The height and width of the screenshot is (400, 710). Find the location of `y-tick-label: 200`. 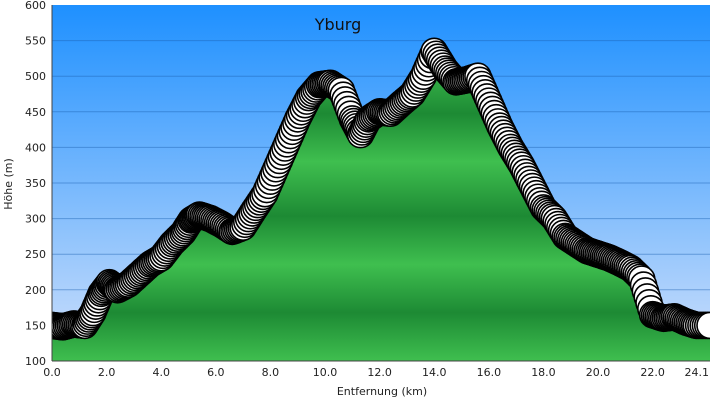

y-tick-label: 200 is located at coordinates (35, 290).